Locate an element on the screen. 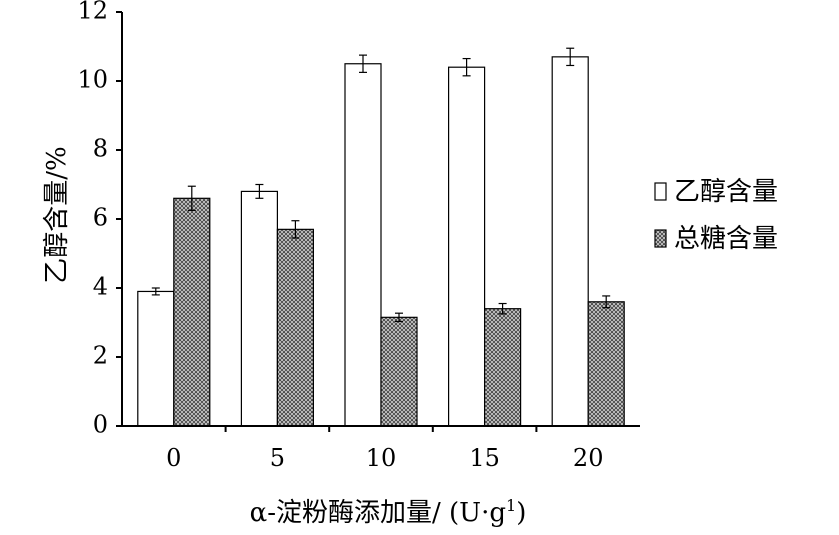 This screenshot has height=535, width=839. y-tick-label: 2 is located at coordinates (100, 356).